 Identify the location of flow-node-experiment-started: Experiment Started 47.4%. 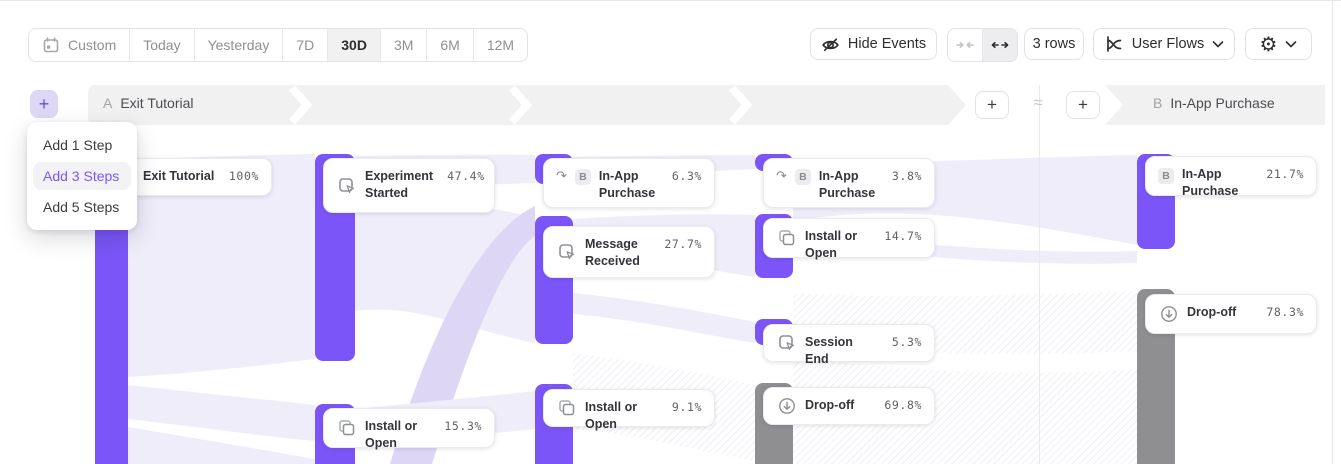
(409, 185).